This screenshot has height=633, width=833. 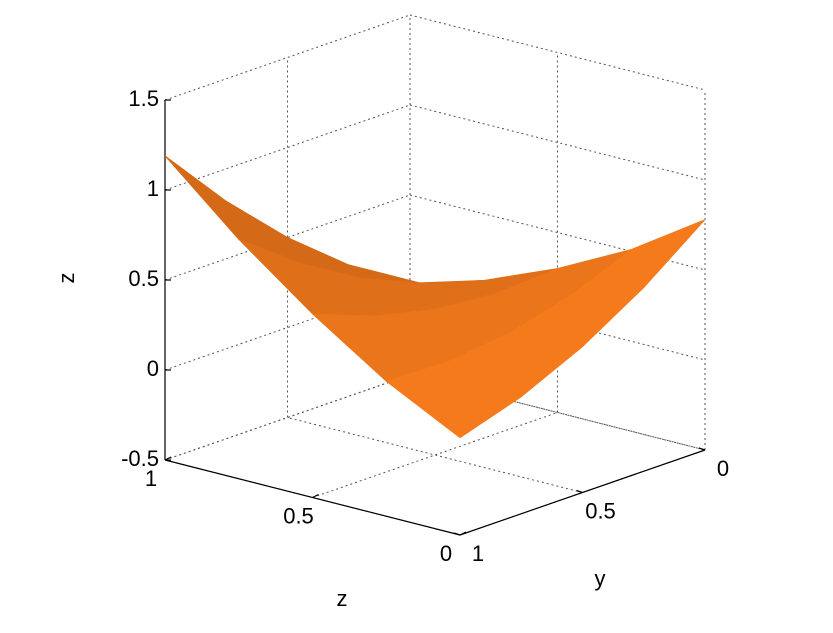 I want to click on y-tick-label: 0.5, so click(x=600, y=510).